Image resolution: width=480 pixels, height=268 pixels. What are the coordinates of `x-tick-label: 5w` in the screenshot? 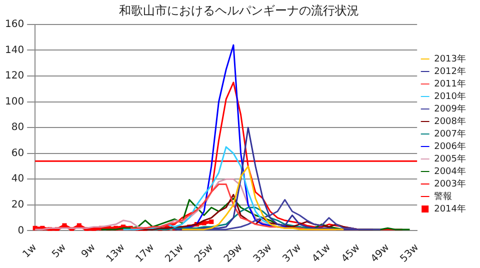 It's located at (59, 251).